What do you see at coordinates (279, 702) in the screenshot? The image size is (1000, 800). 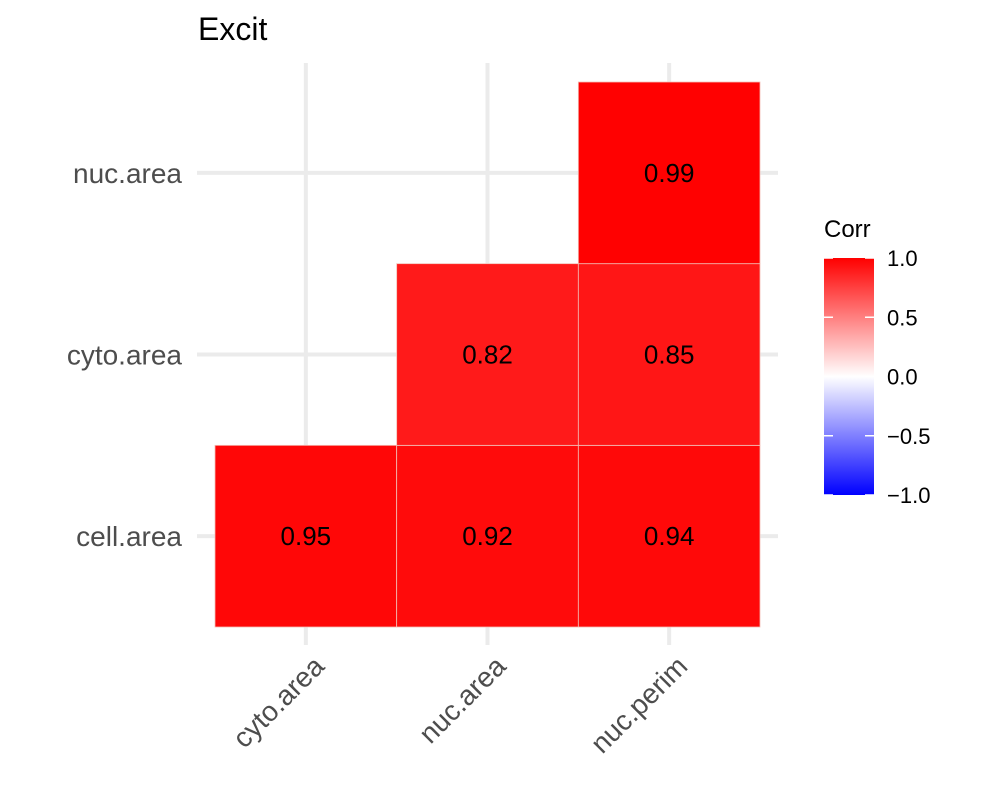 I see `x-tick-label: cyto.area` at bounding box center [279, 702].